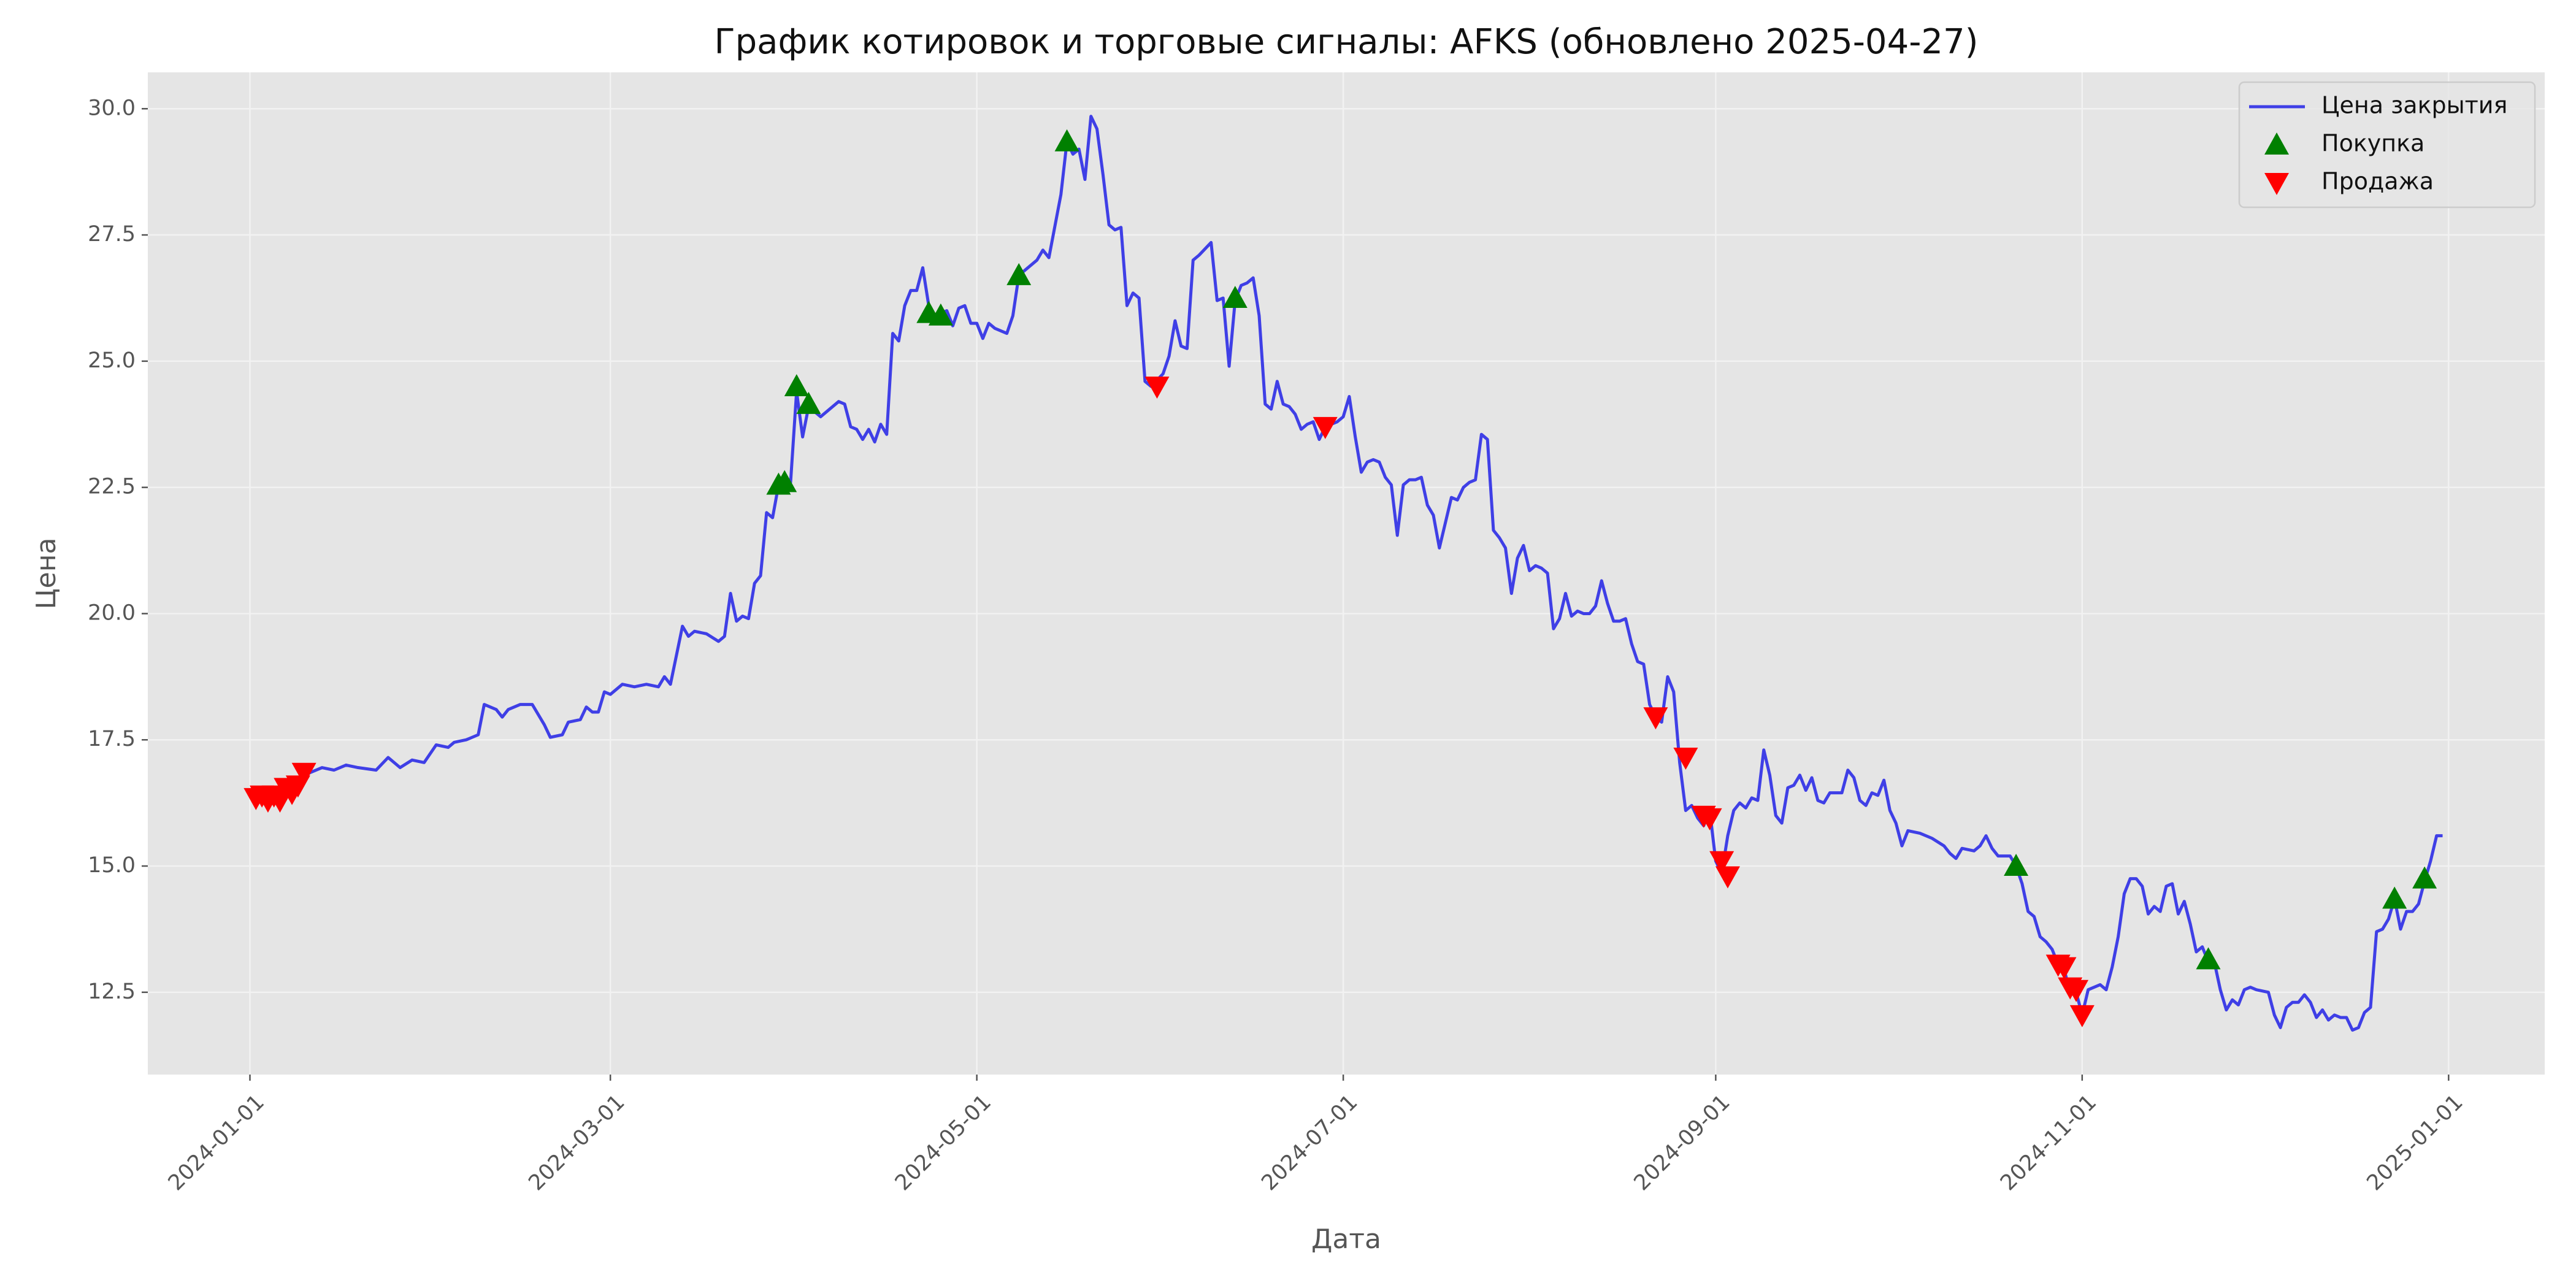 The height and width of the screenshot is (1288, 2576). I want to click on x-tick-label: 2025-01-01, so click(2415, 1142).